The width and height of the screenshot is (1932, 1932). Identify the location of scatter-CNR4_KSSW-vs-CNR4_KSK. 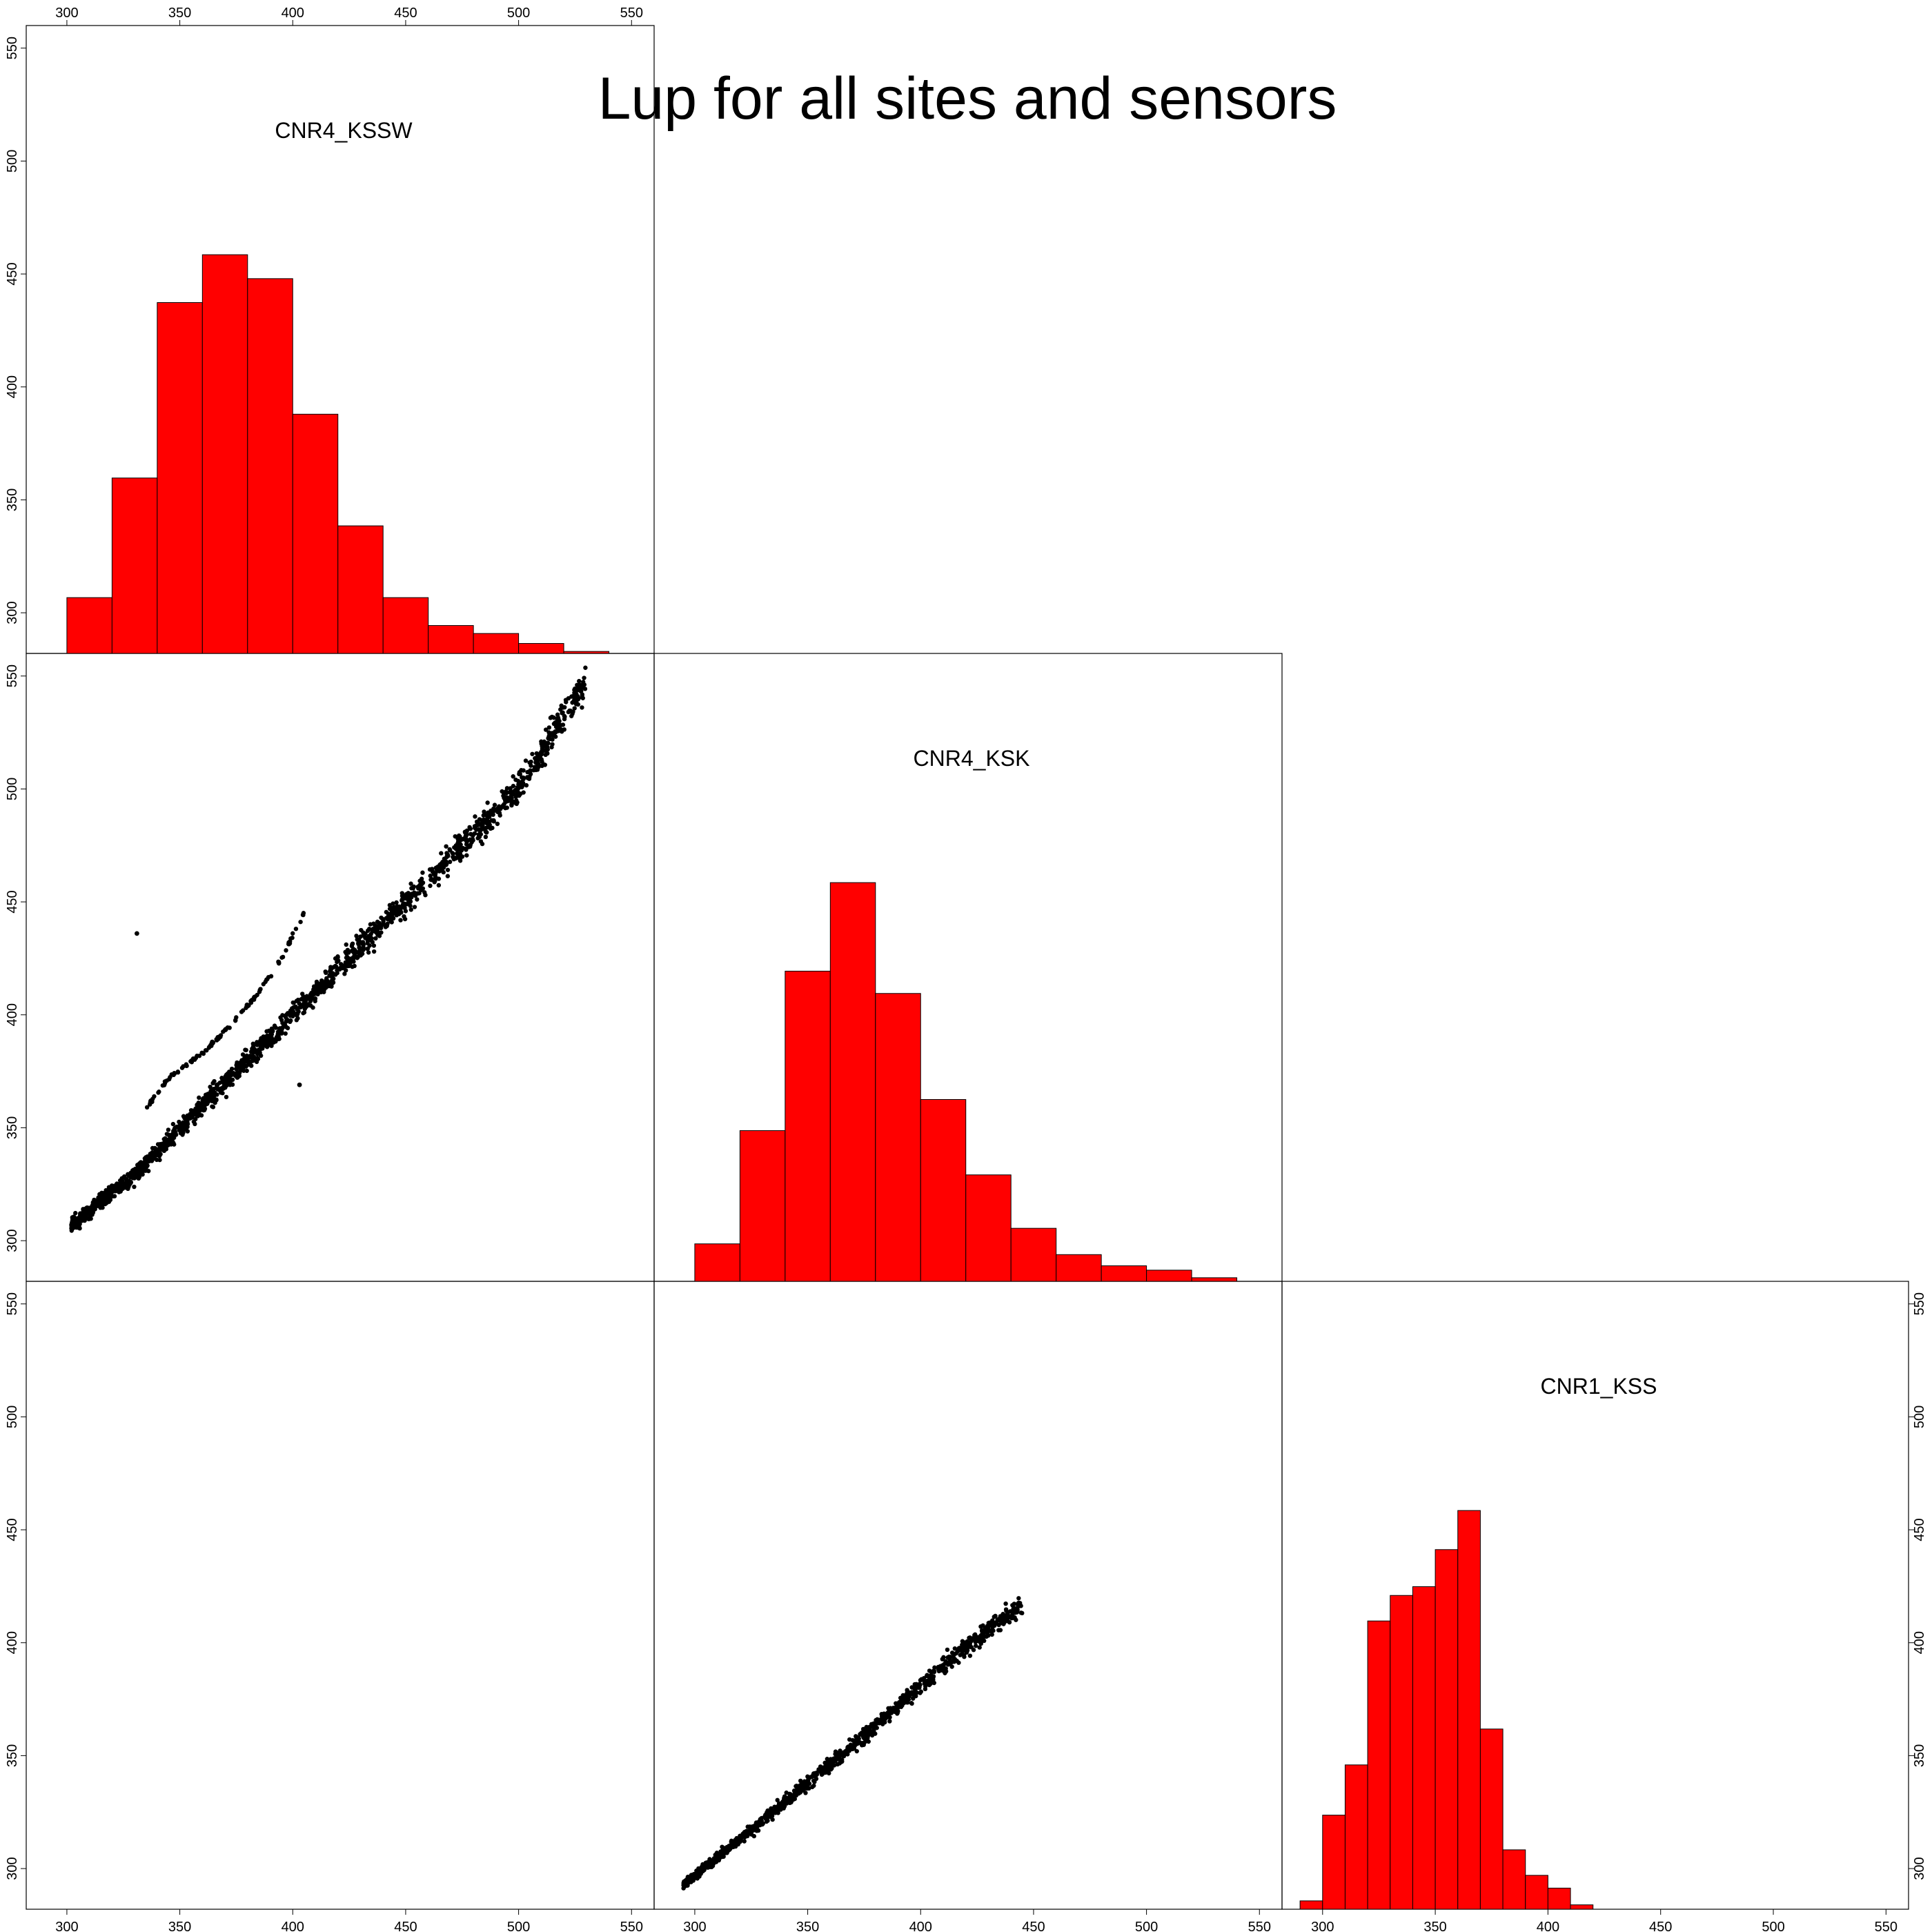
(328, 949).